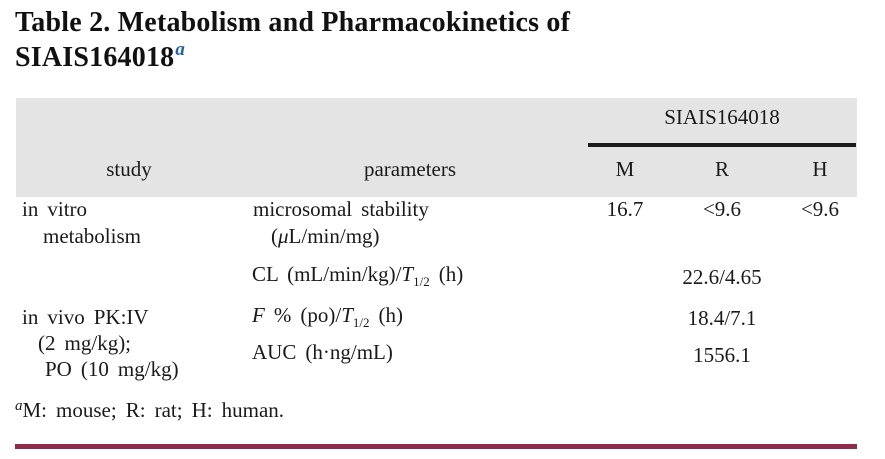 The image size is (885, 459). I want to click on table-footnote: aM: mouse; R: rat; H: human., so click(149, 410).